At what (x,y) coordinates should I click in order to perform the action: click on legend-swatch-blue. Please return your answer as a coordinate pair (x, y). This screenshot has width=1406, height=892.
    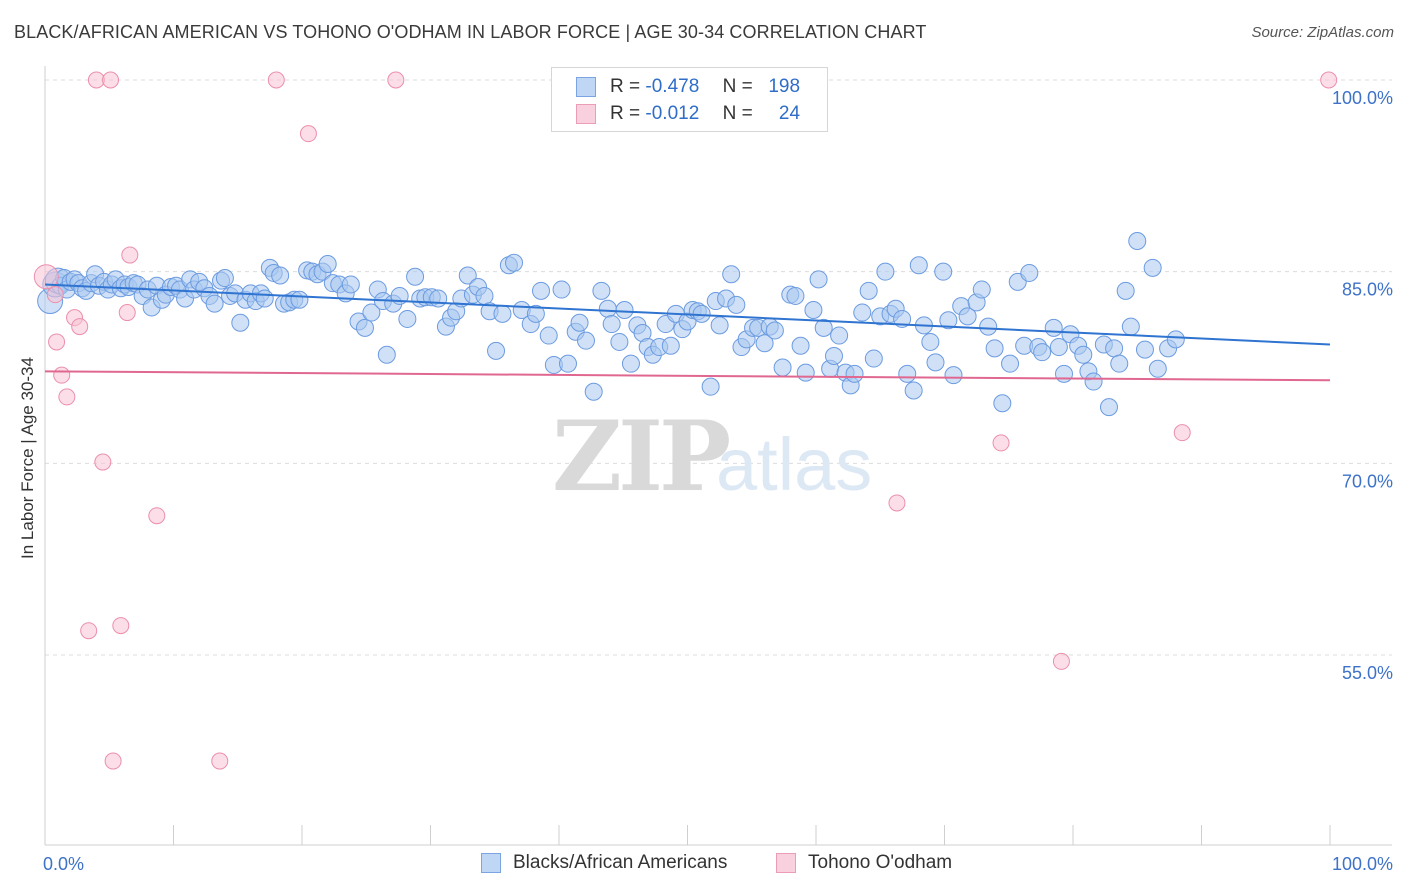
    Looking at the image, I should click on (586, 87).